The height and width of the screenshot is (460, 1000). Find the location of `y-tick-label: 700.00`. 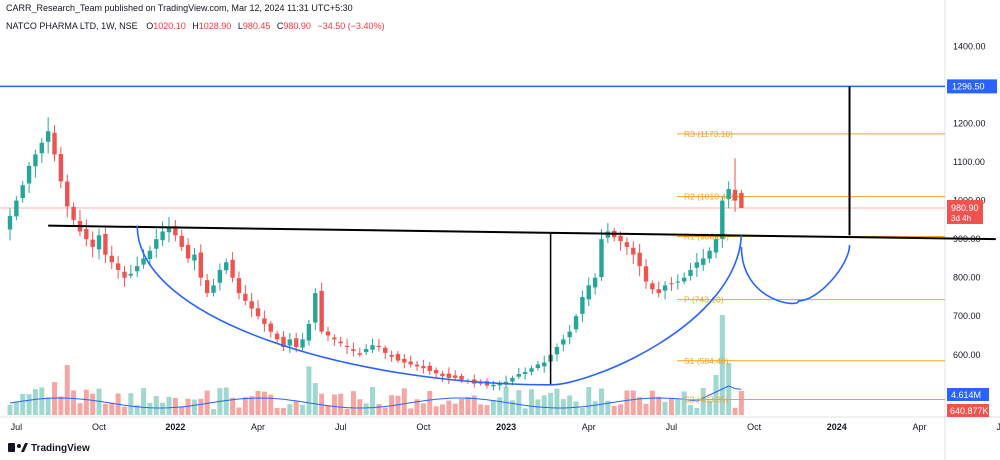

y-tick-label: 700.00 is located at coordinates (967, 316).